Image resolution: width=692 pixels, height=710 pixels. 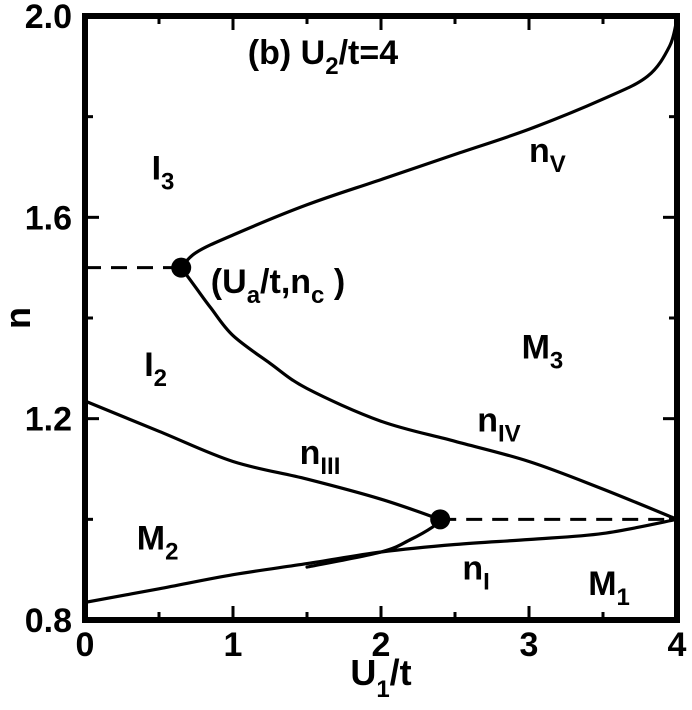 I want to click on y-axis-label: n, so click(x=19, y=318).